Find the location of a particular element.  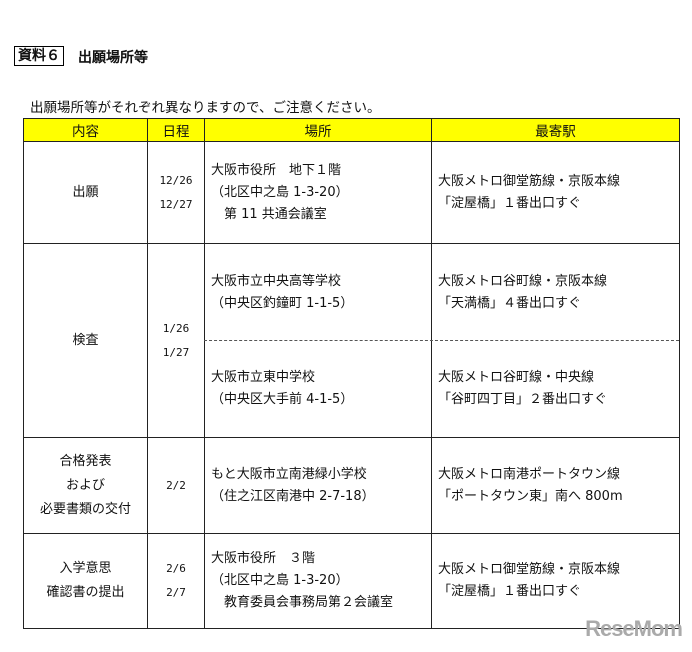

cell-text: 大阪メトロ南港ポートタウン線 is located at coordinates (529, 474).